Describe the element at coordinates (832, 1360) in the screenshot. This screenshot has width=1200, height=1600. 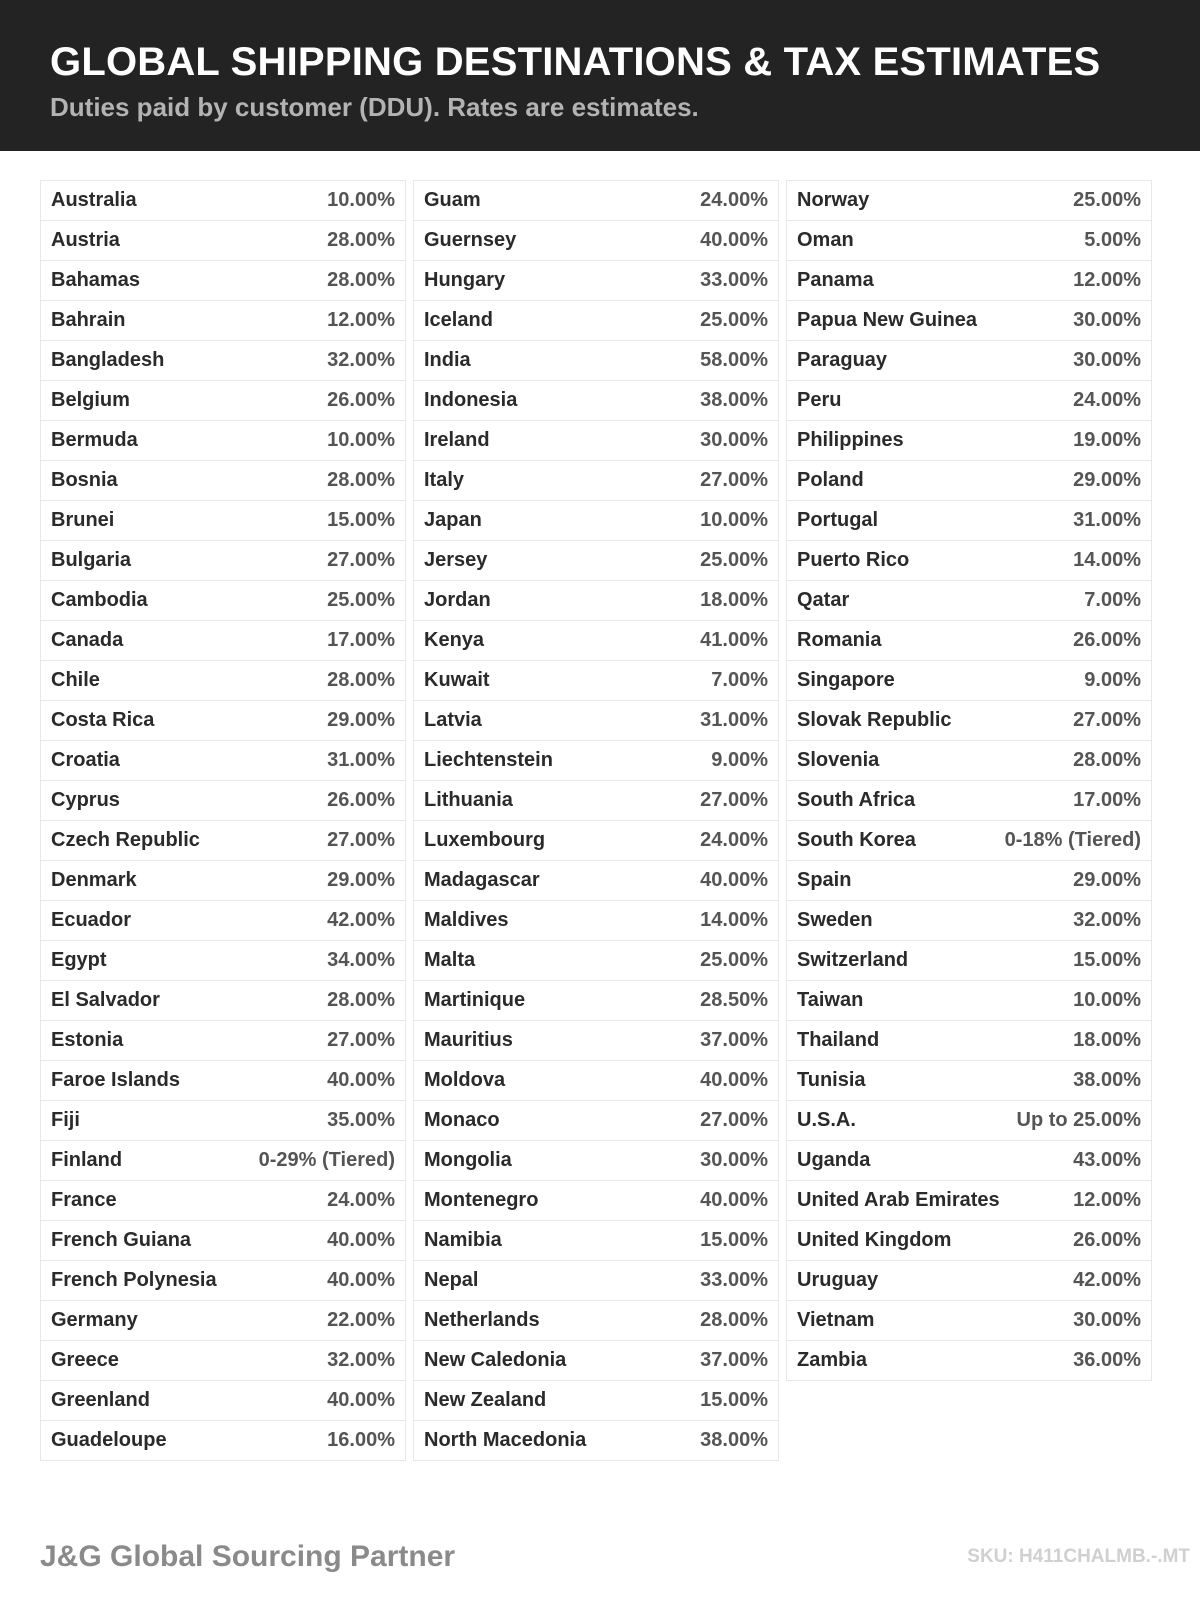
I see `country-name: Zambia` at that location.